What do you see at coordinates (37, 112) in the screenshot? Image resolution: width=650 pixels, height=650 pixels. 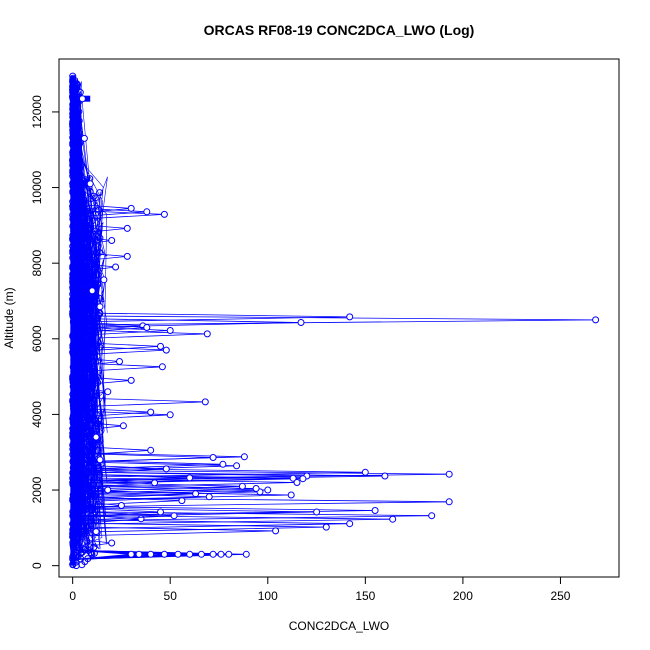 I see `y-tick-label: 12000` at bounding box center [37, 112].